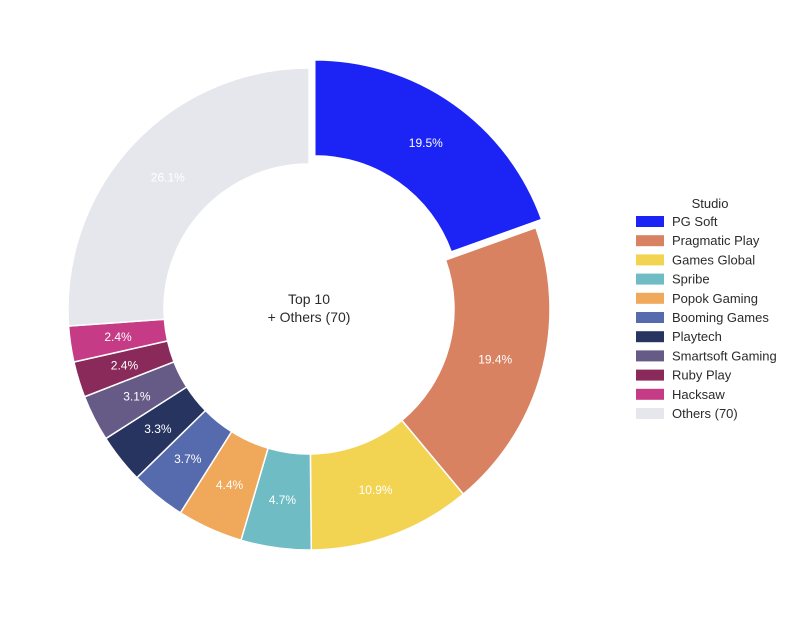 The image size is (800, 619). What do you see at coordinates (650, 375) in the screenshot?
I see `legend-swatch-ruby-play` at bounding box center [650, 375].